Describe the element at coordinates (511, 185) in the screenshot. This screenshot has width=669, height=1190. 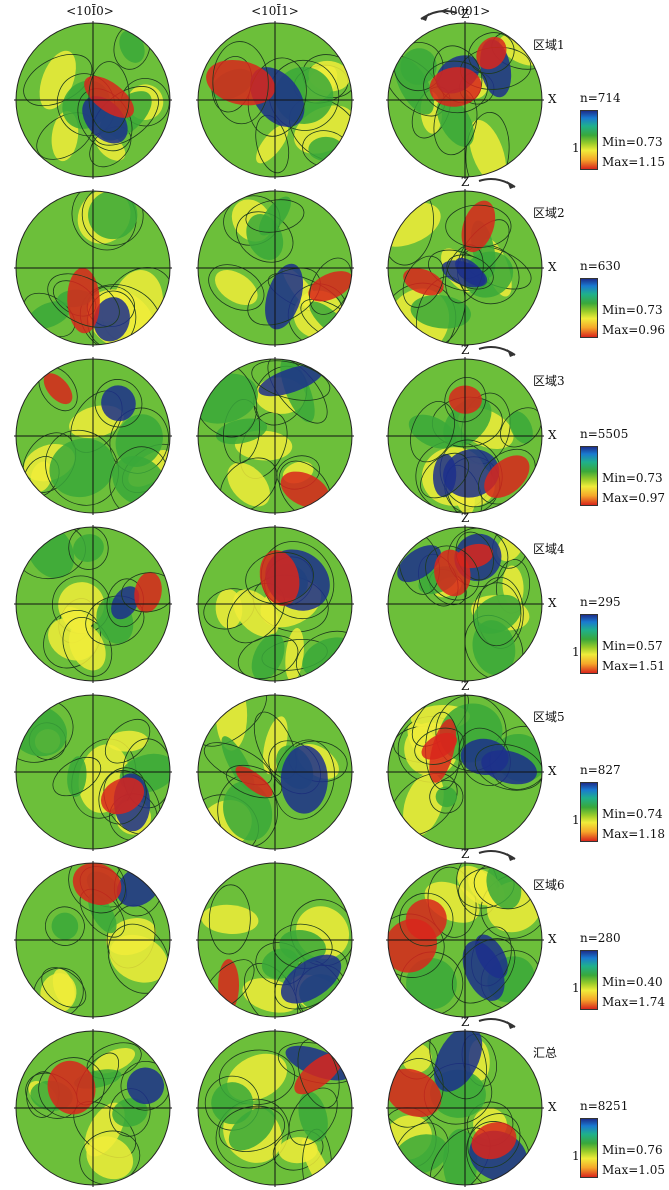
I see `arrow-head` at that location.